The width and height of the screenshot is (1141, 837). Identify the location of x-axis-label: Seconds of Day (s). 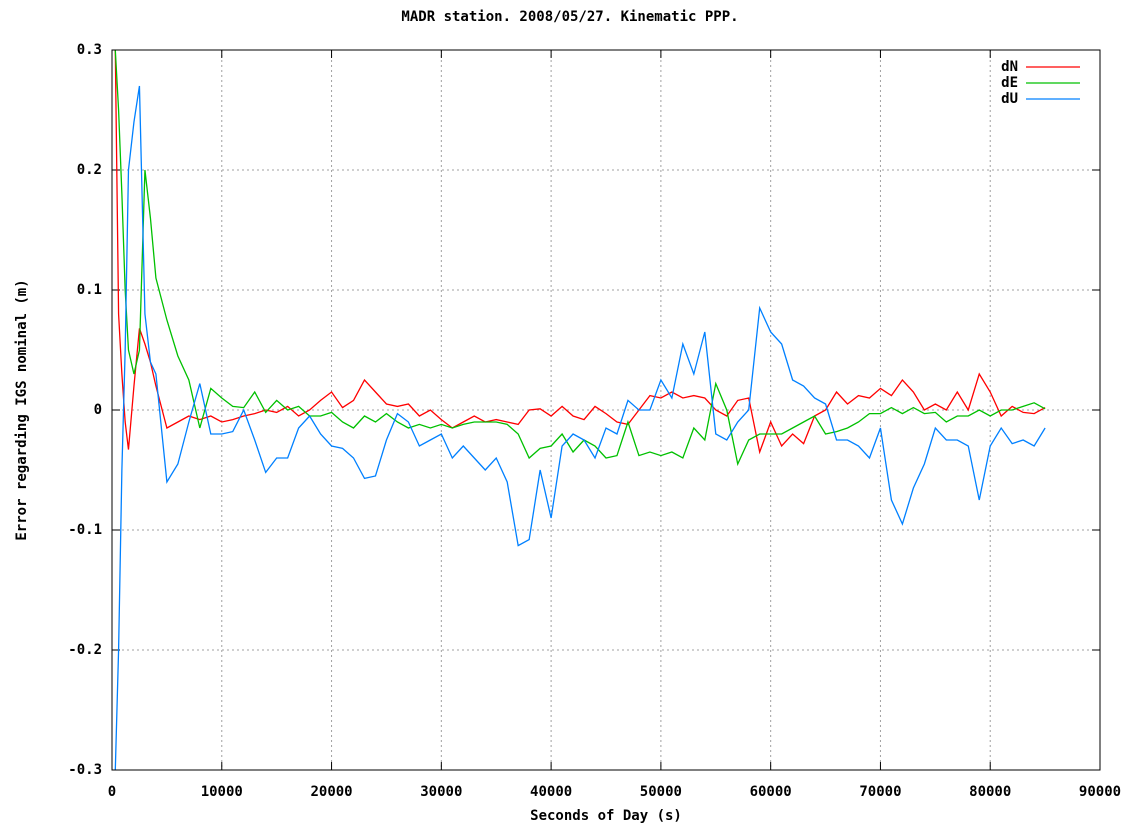
(606, 816).